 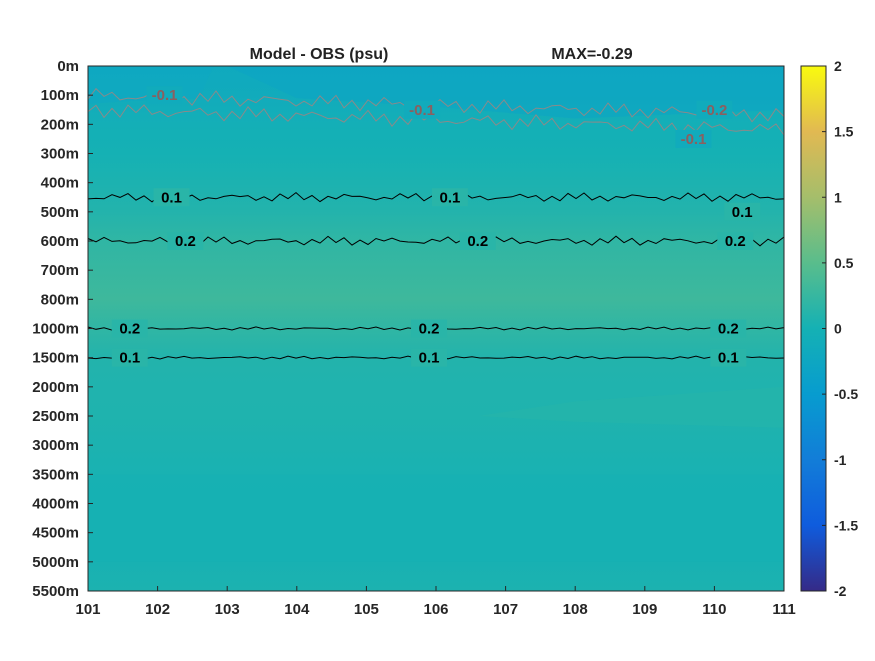 What do you see at coordinates (55, 445) in the screenshot?
I see `y-tick-label: 3000m` at bounding box center [55, 445].